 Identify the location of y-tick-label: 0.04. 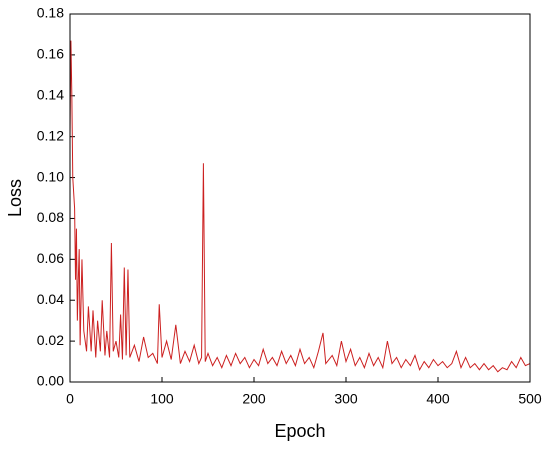
(50, 299).